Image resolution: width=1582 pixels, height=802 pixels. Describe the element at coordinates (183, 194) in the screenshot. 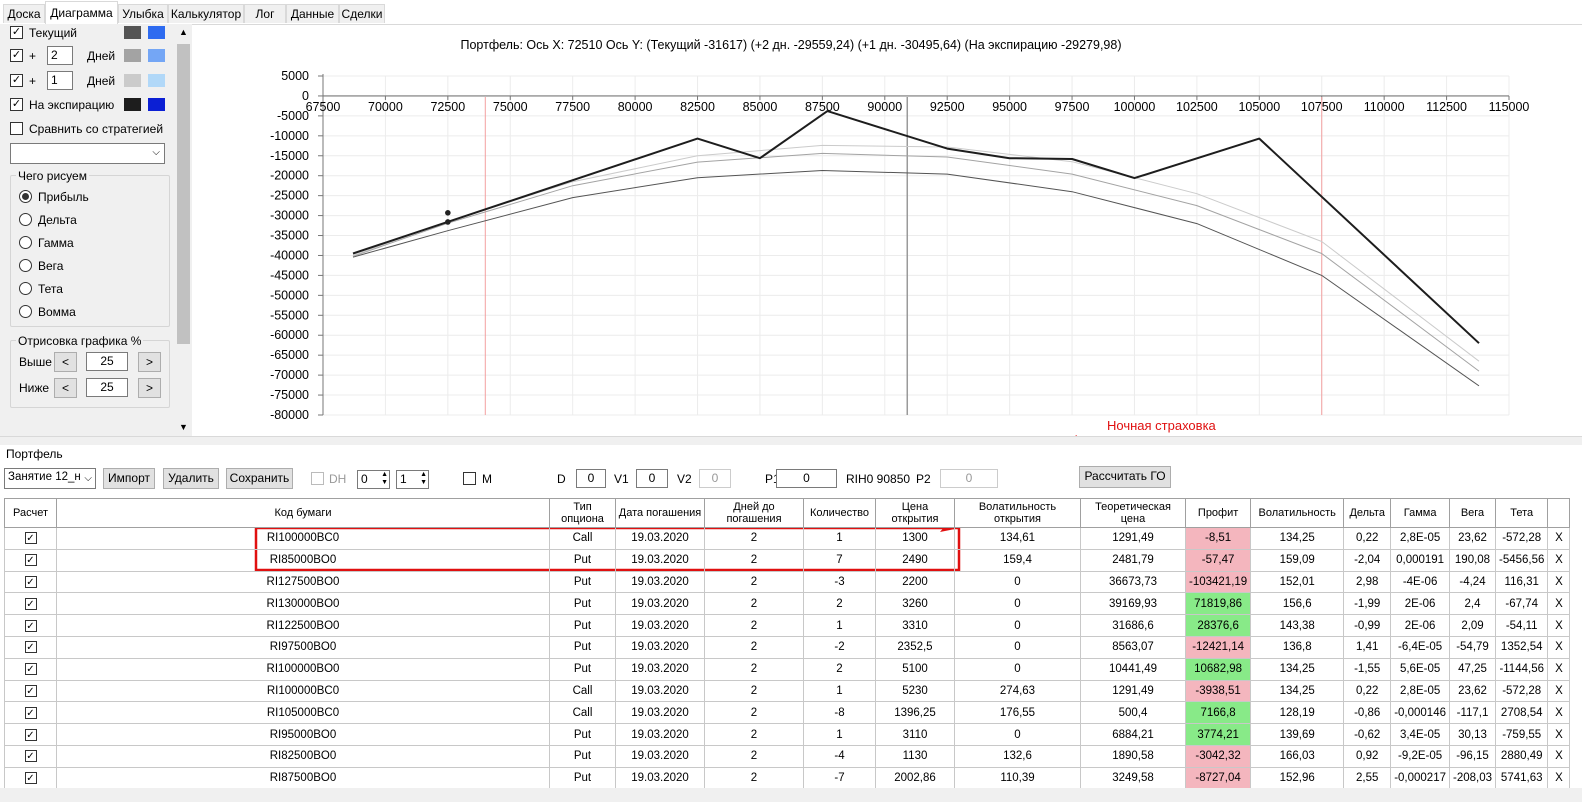

I see `scroll-thumb` at that location.